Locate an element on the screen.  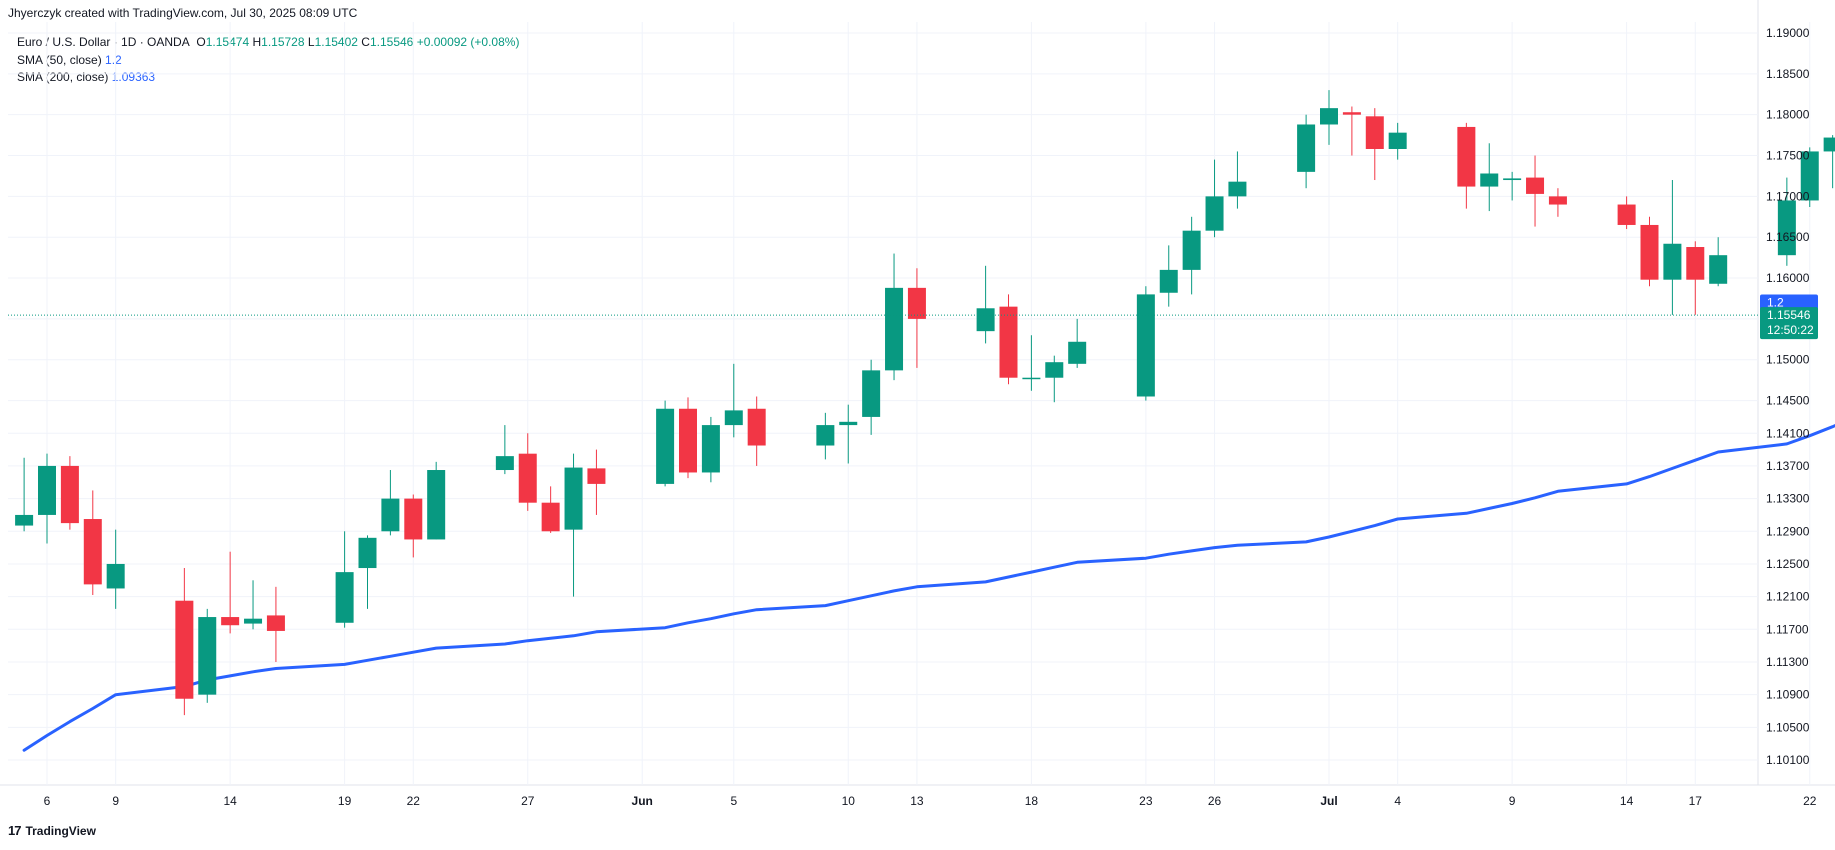
y-tick-label: 1.16000 is located at coordinates (1788, 278).